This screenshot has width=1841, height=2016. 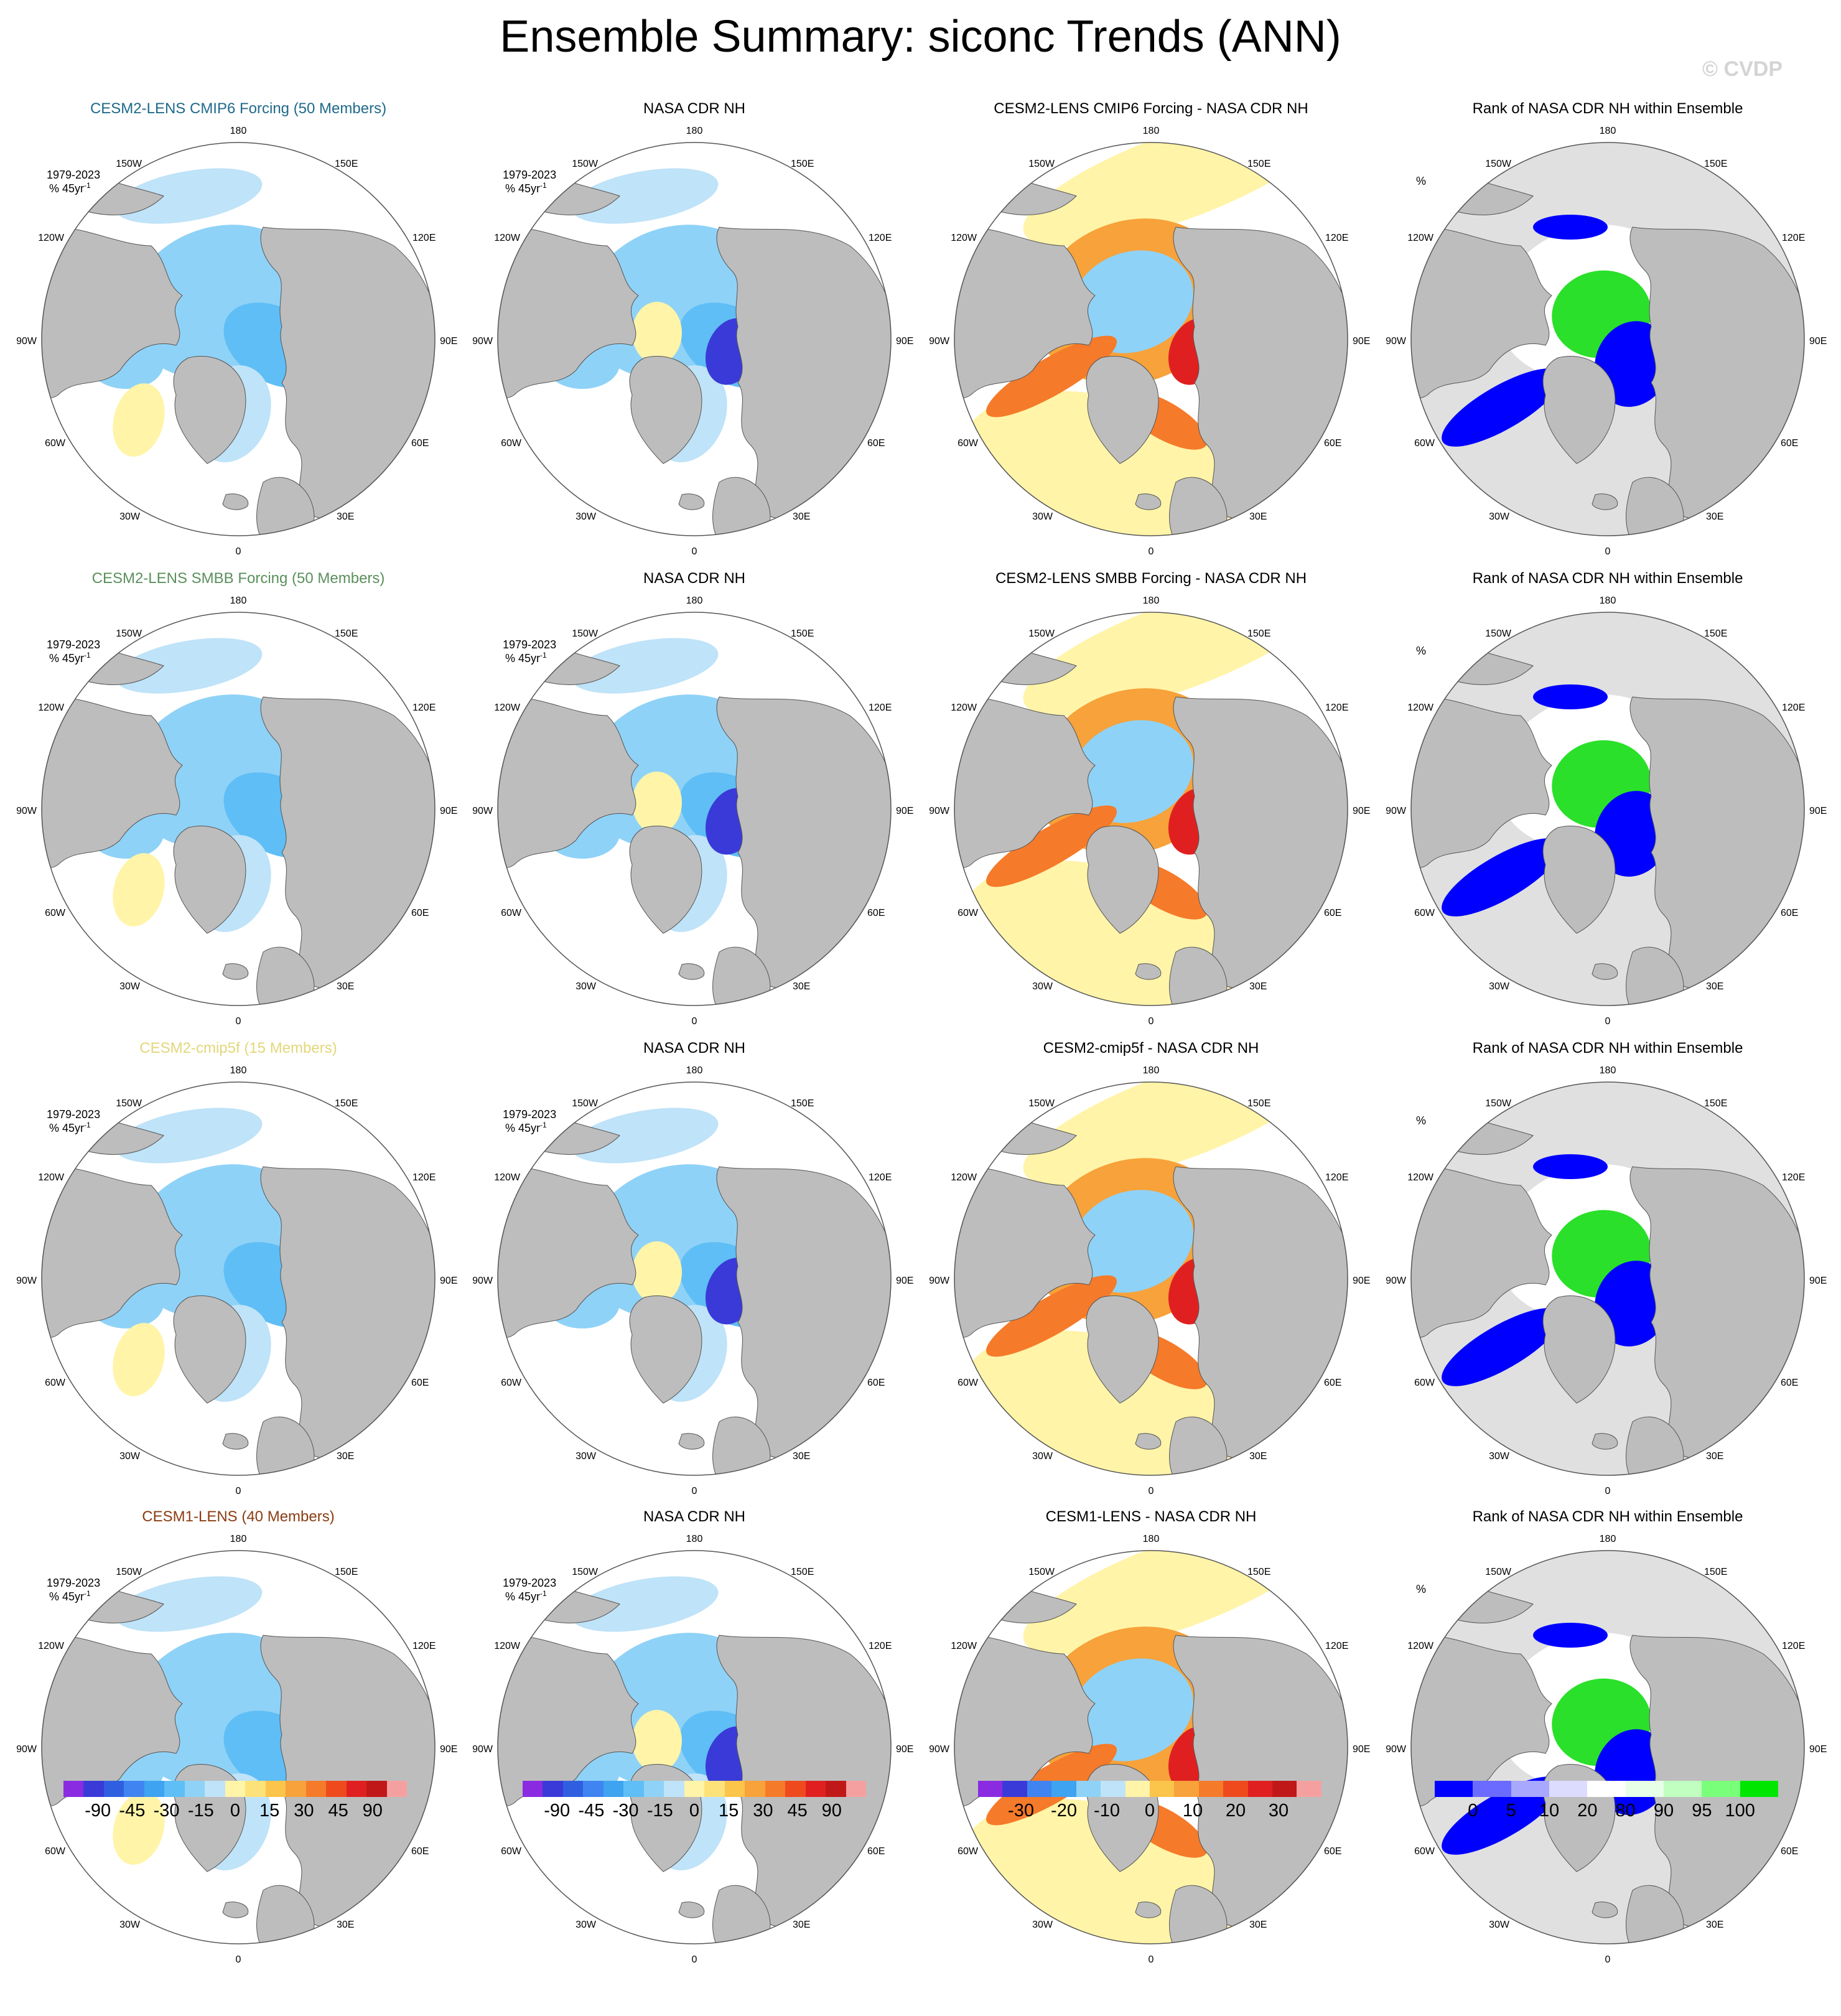 I want to click on colorbar-tick-label: -20, so click(x=1064, y=1811).